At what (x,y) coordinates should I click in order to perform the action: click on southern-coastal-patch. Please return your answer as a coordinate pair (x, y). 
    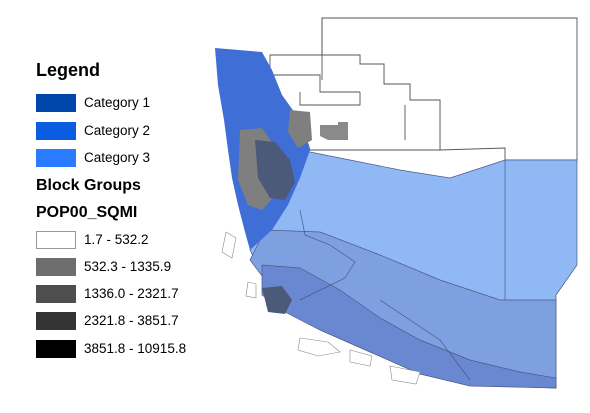
    Looking at the image, I should click on (277, 300).